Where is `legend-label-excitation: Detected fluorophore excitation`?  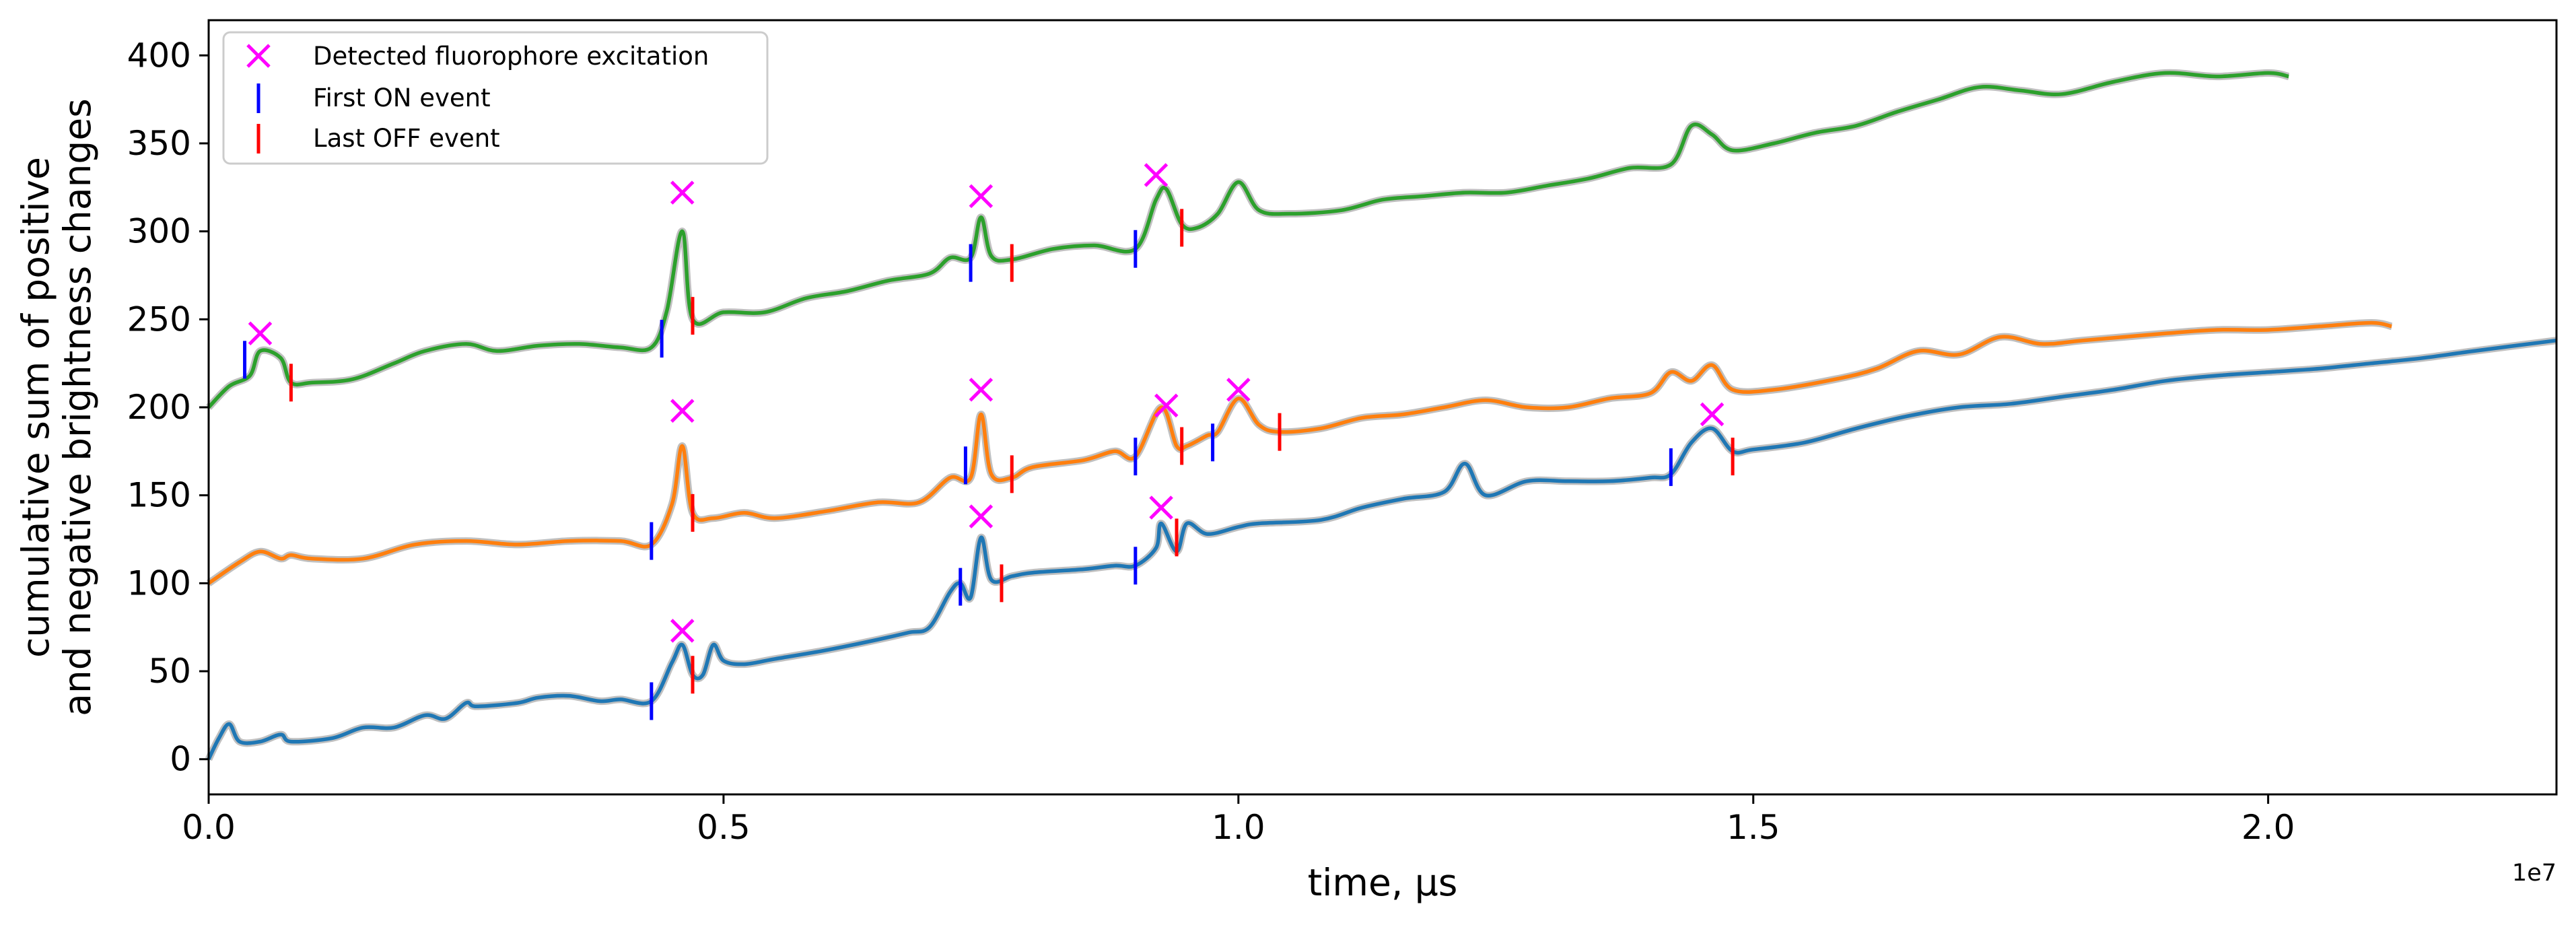 legend-label-excitation: Detected fluorophore excitation is located at coordinates (511, 56).